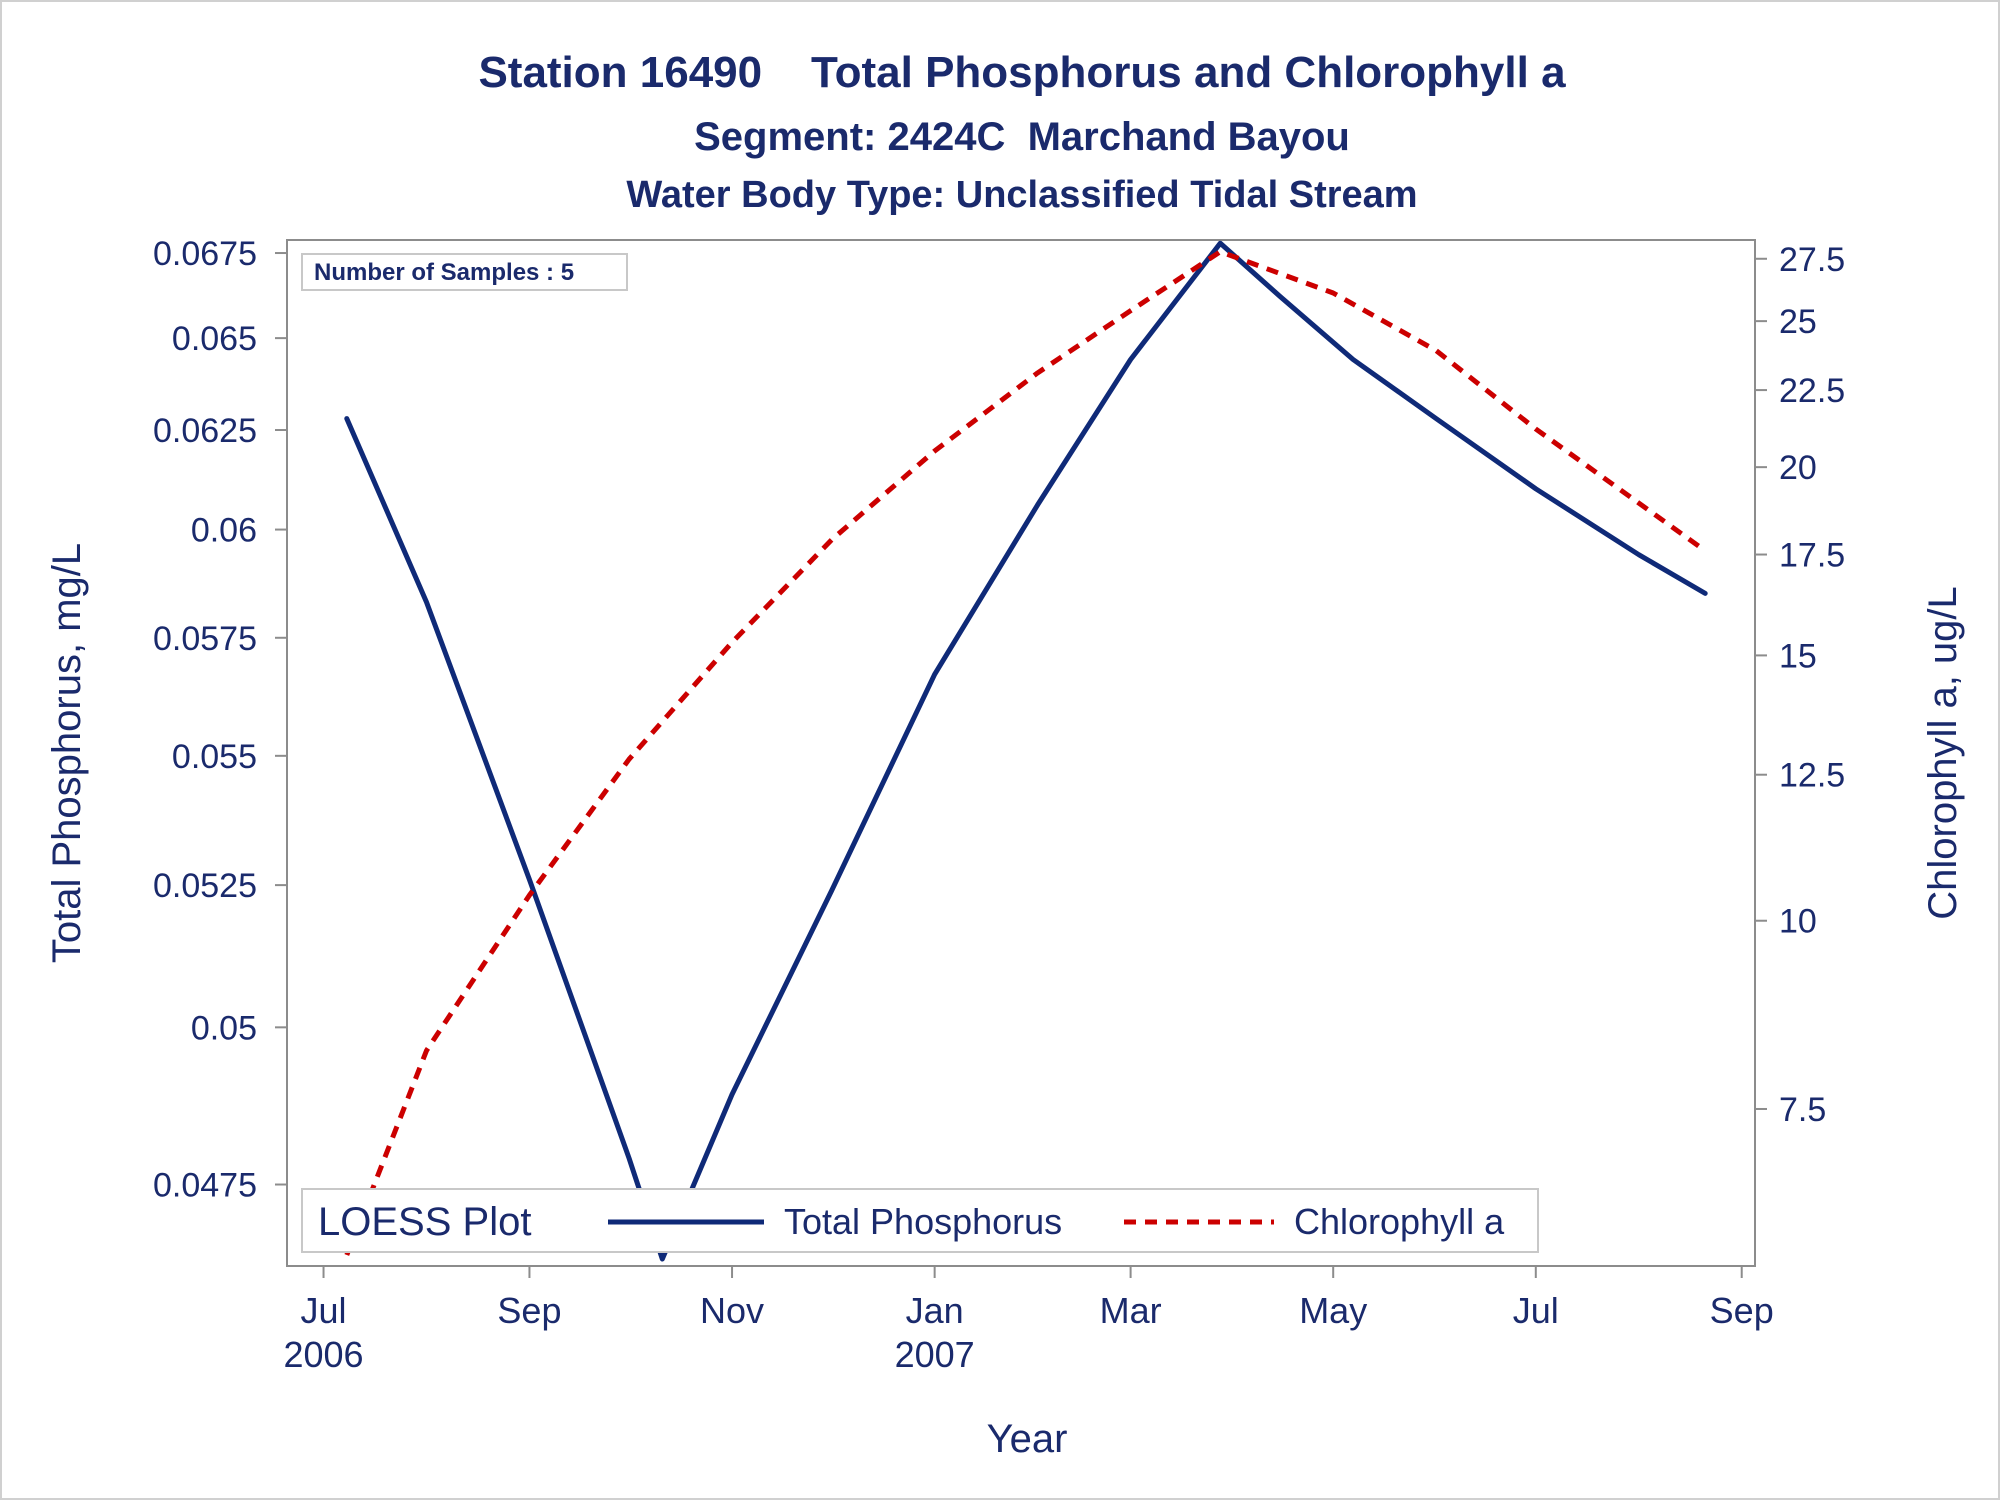 This screenshot has width=2000, height=1503. What do you see at coordinates (1799, 753) in the screenshot?
I see `y-axis-right: 7.5 10 12.5 15 17.5 20 22.5 25 27.5` at bounding box center [1799, 753].